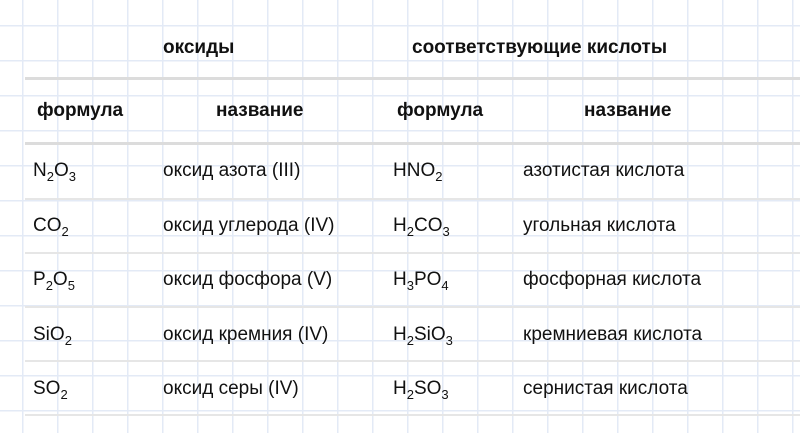 The image size is (800, 433). What do you see at coordinates (249, 225) in the screenshot?
I see `oxide-name: оксид углерода (IV)` at bounding box center [249, 225].